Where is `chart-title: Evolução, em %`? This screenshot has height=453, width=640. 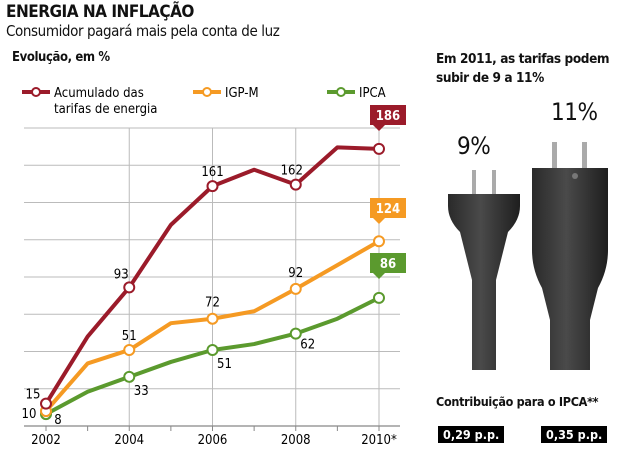
chart-title: Evolução, em % is located at coordinates (61, 57).